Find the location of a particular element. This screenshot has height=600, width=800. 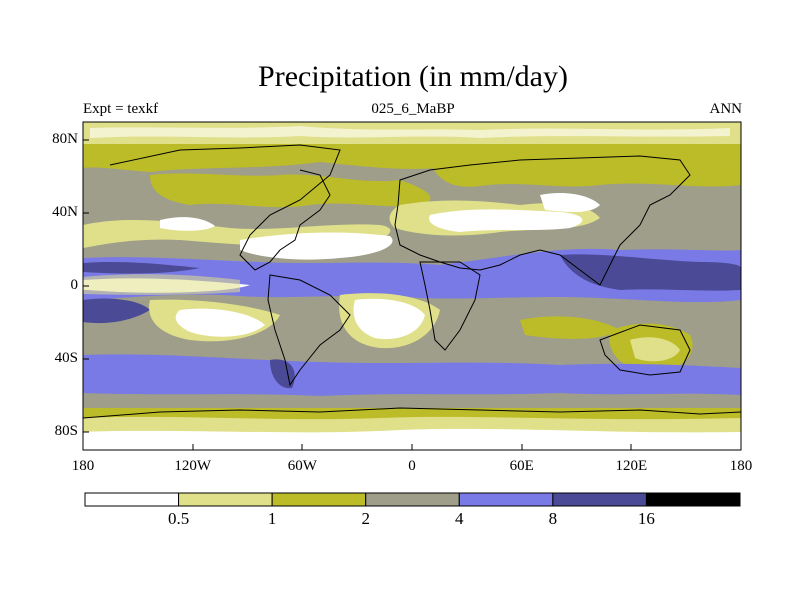

season-label: ANN is located at coordinates (726, 109).